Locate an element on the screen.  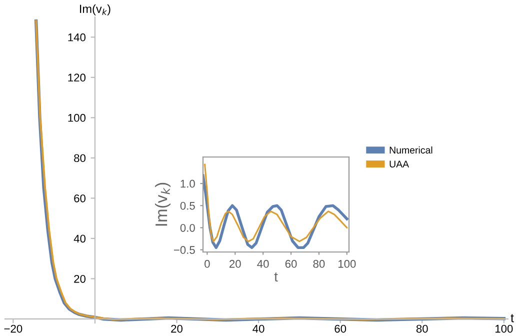
legend-label: UAA is located at coordinates (400, 164).